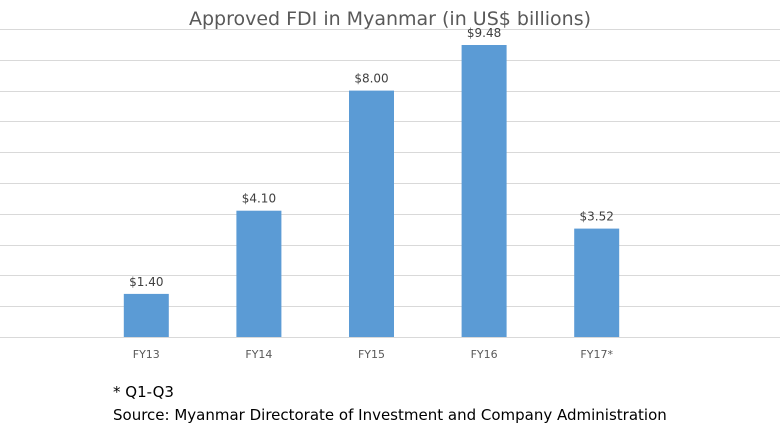 The width and height of the screenshot is (780, 439). Describe the element at coordinates (146, 282) in the screenshot. I see `data-label: $1.40` at that location.